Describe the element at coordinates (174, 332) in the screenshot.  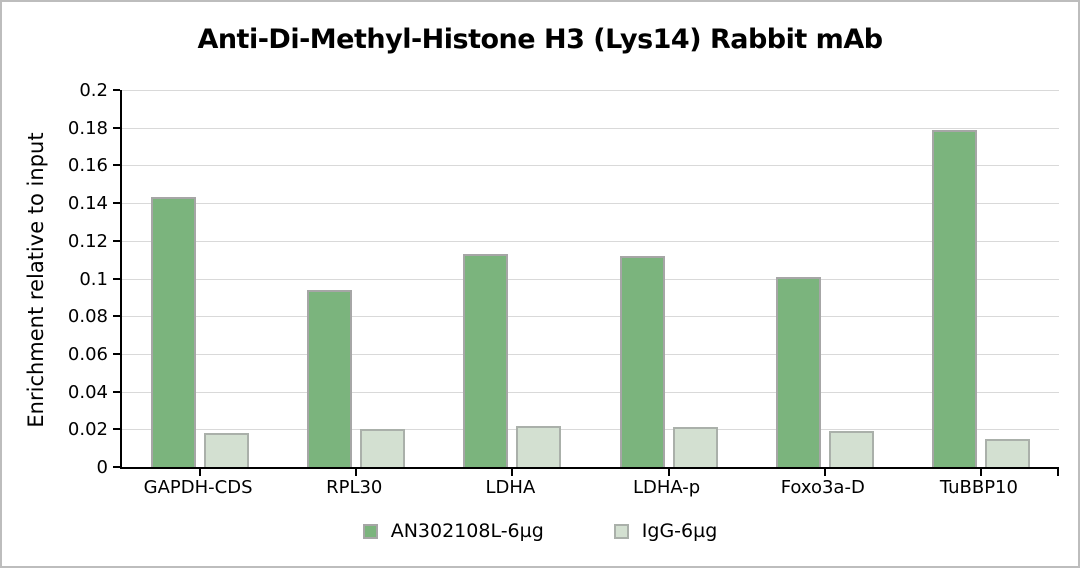
I see `bar-AN302108L-6µg-GAPDH-CDS` at that location.